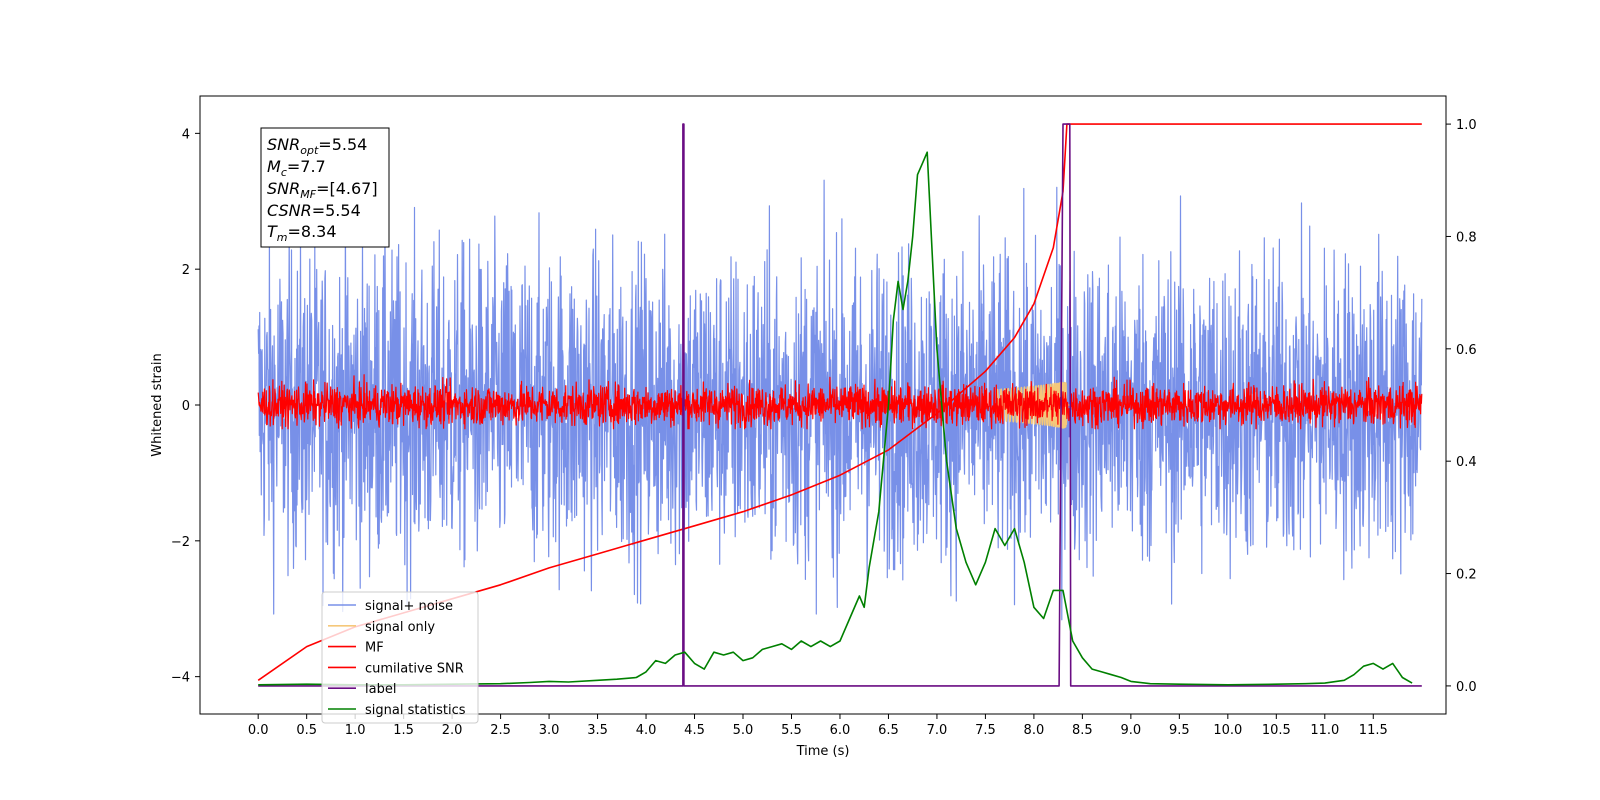 The image size is (1600, 800). What do you see at coordinates (791, 730) in the screenshot?
I see `x-tick-label: 5.5` at bounding box center [791, 730].